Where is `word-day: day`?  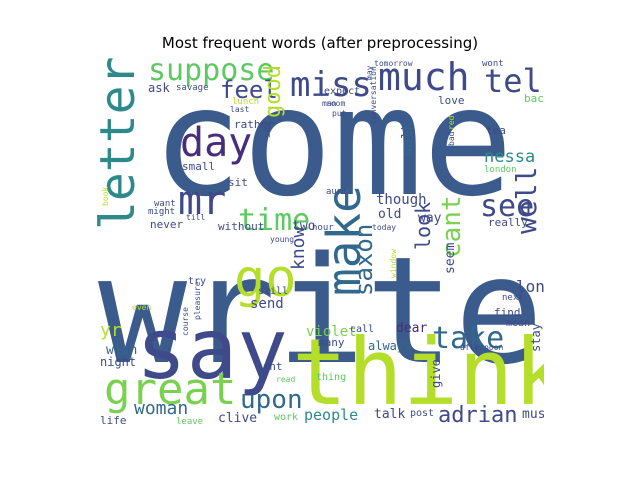
word-day: day is located at coordinates (216, 143).